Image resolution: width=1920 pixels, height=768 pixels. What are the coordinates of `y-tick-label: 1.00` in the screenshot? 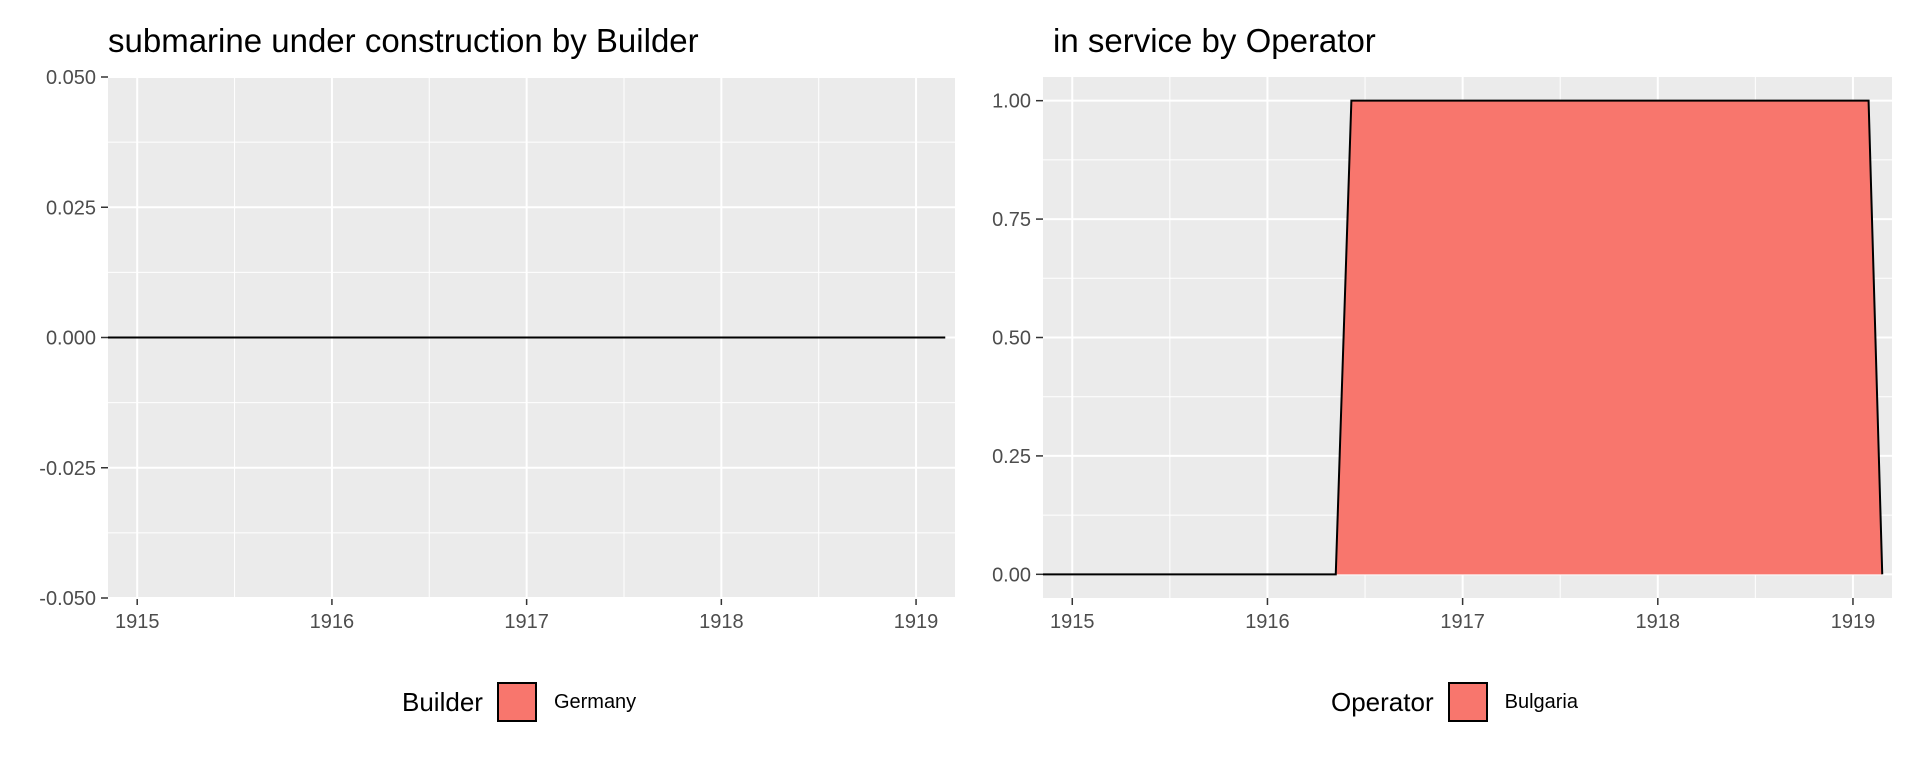 It's located at (1011, 102).